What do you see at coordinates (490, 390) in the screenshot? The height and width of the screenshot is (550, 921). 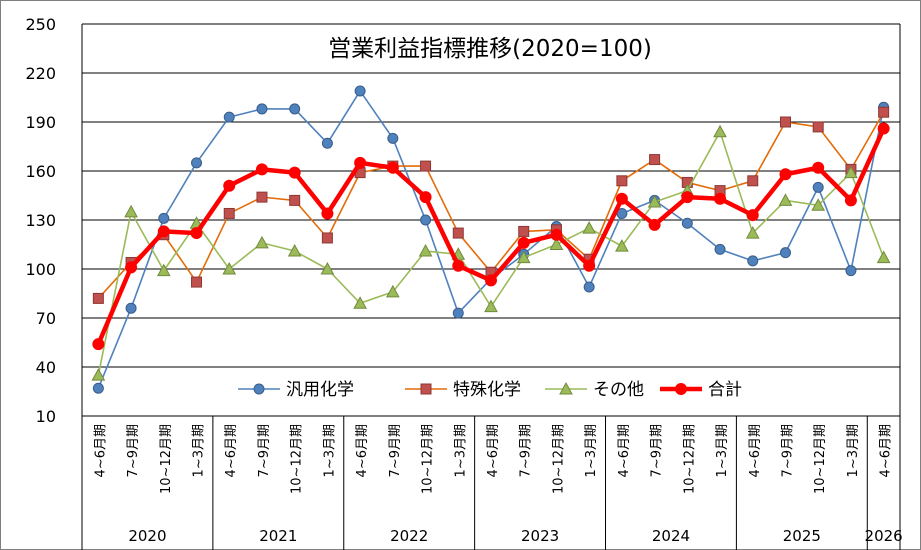 I see `legend: 汎用化学 特殊化学 その他 合計` at bounding box center [490, 390].